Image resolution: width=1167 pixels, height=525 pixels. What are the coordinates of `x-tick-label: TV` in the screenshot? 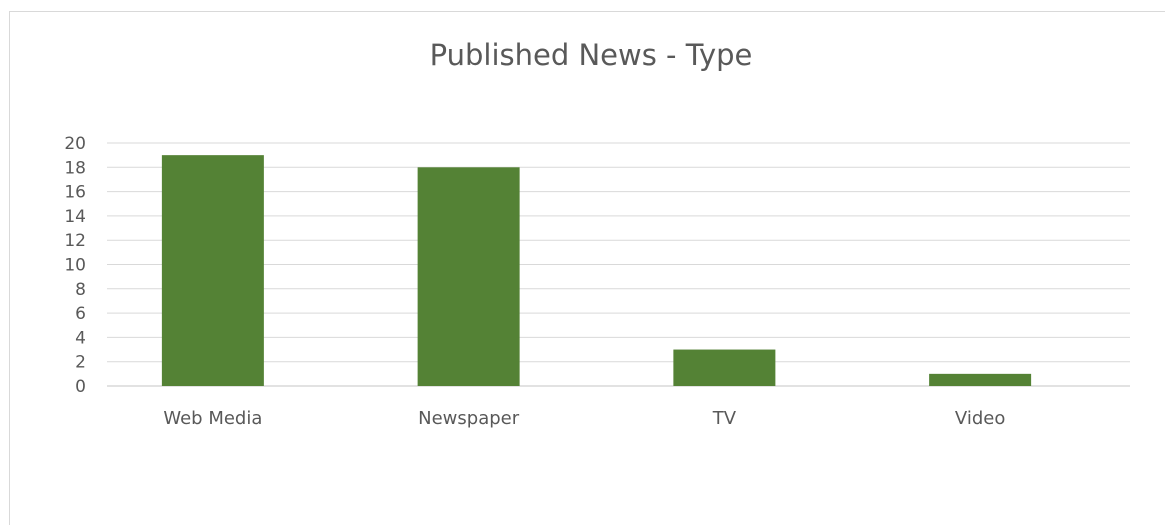 It's located at (724, 418).